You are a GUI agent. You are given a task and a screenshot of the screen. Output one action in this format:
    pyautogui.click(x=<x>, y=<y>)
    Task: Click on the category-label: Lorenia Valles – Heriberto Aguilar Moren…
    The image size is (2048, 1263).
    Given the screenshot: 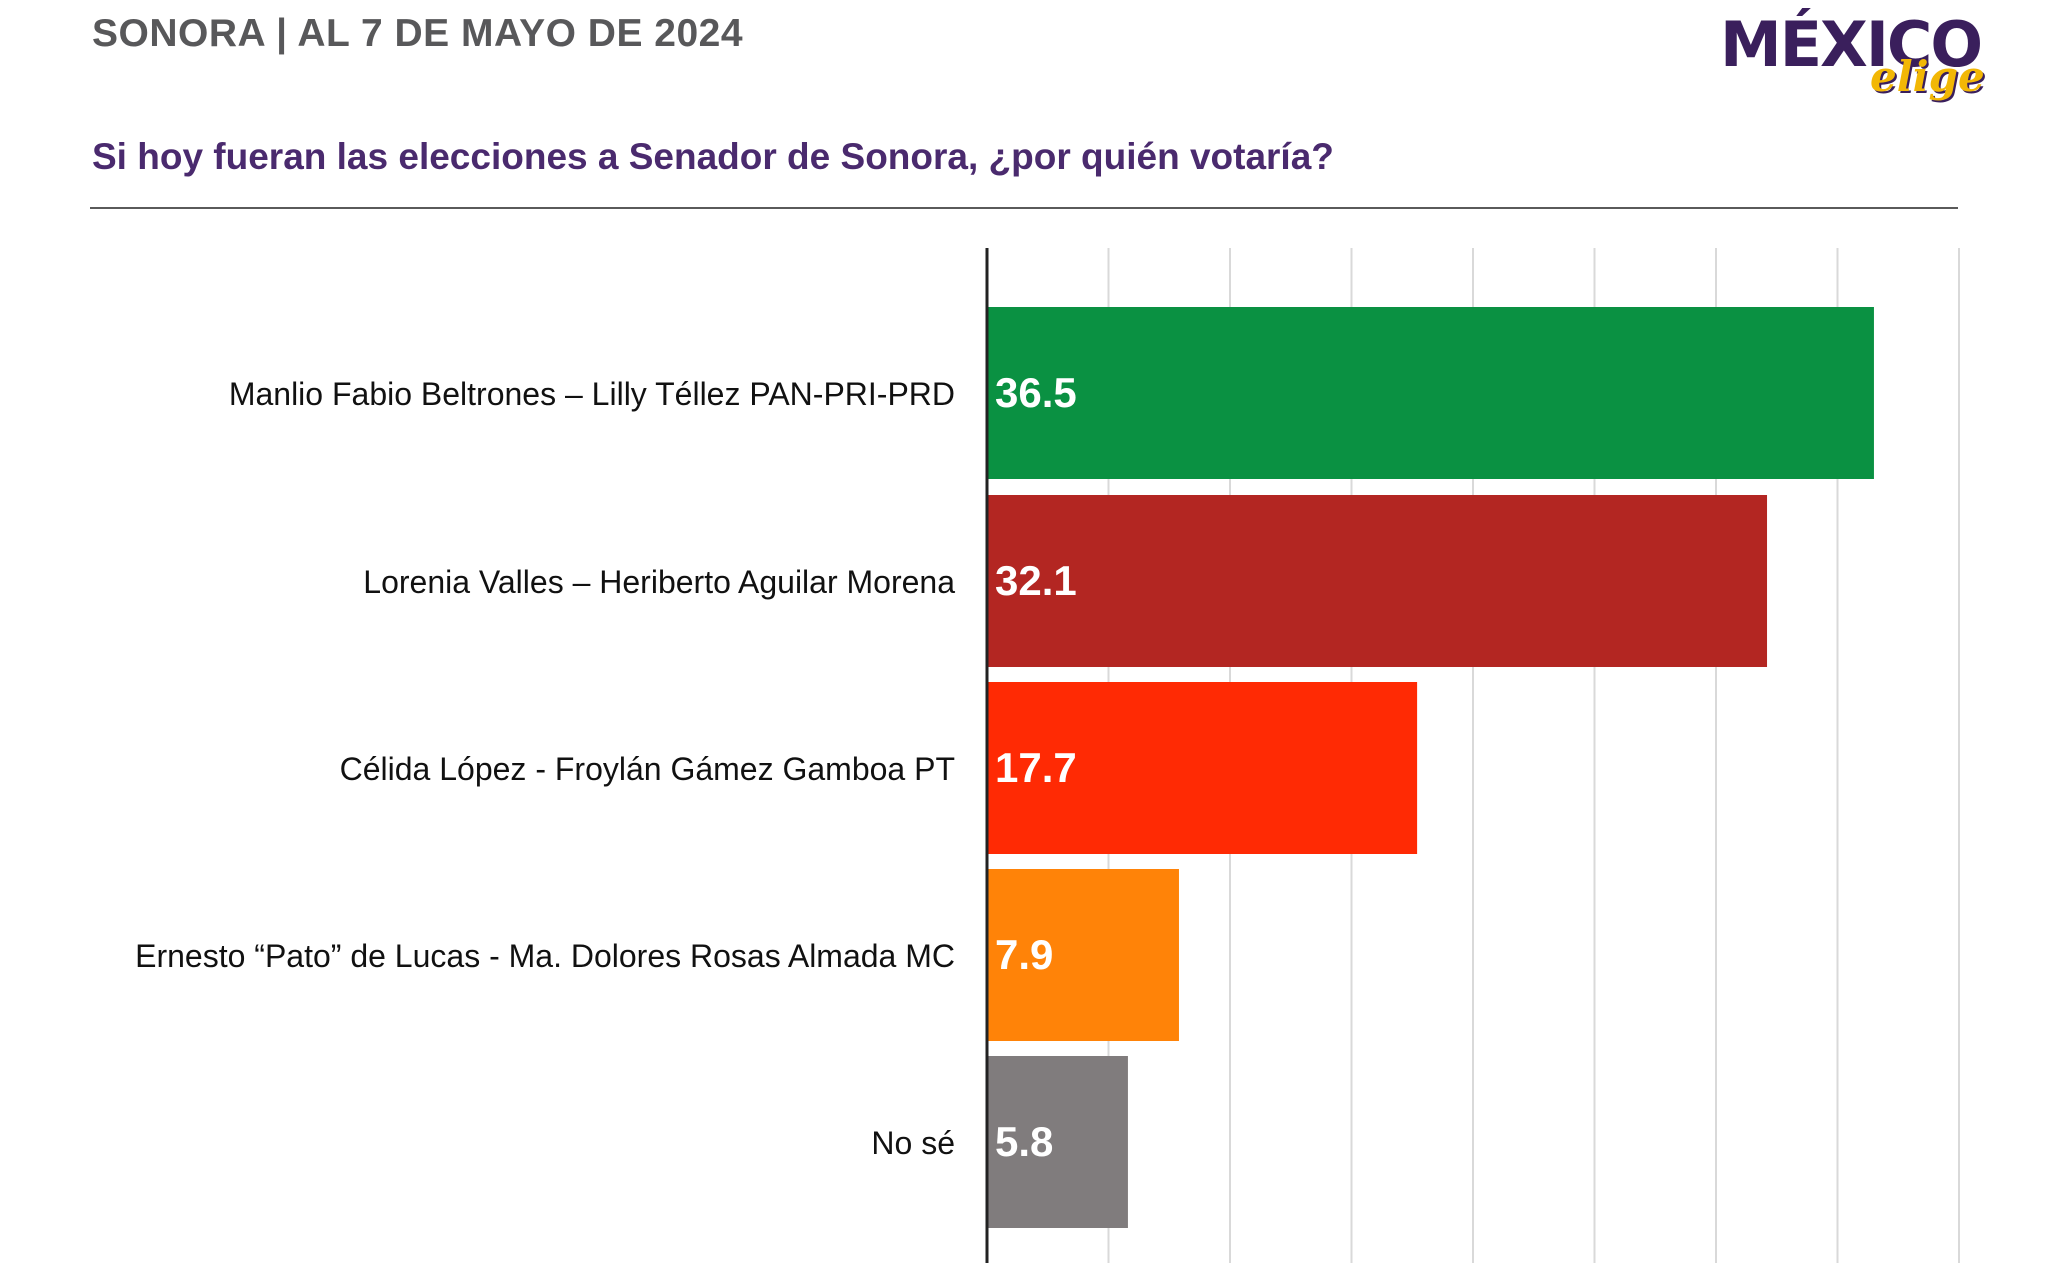 What is the action you would take?
    pyautogui.click(x=659, y=582)
    